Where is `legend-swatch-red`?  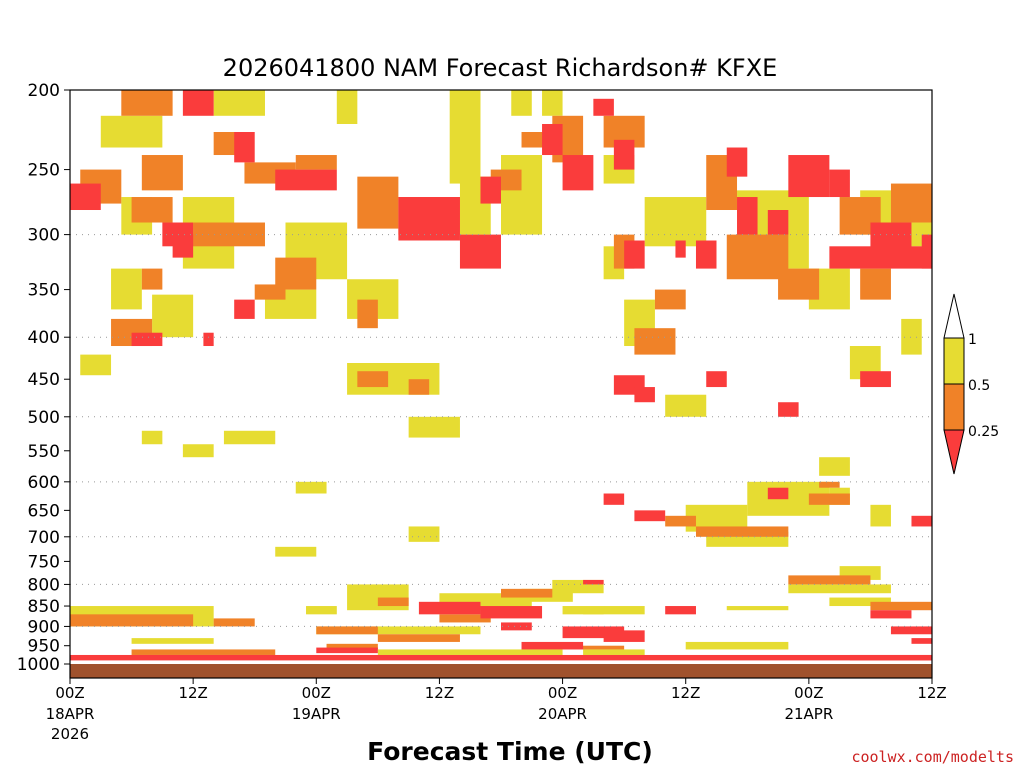 legend-swatch-red is located at coordinates (954, 452).